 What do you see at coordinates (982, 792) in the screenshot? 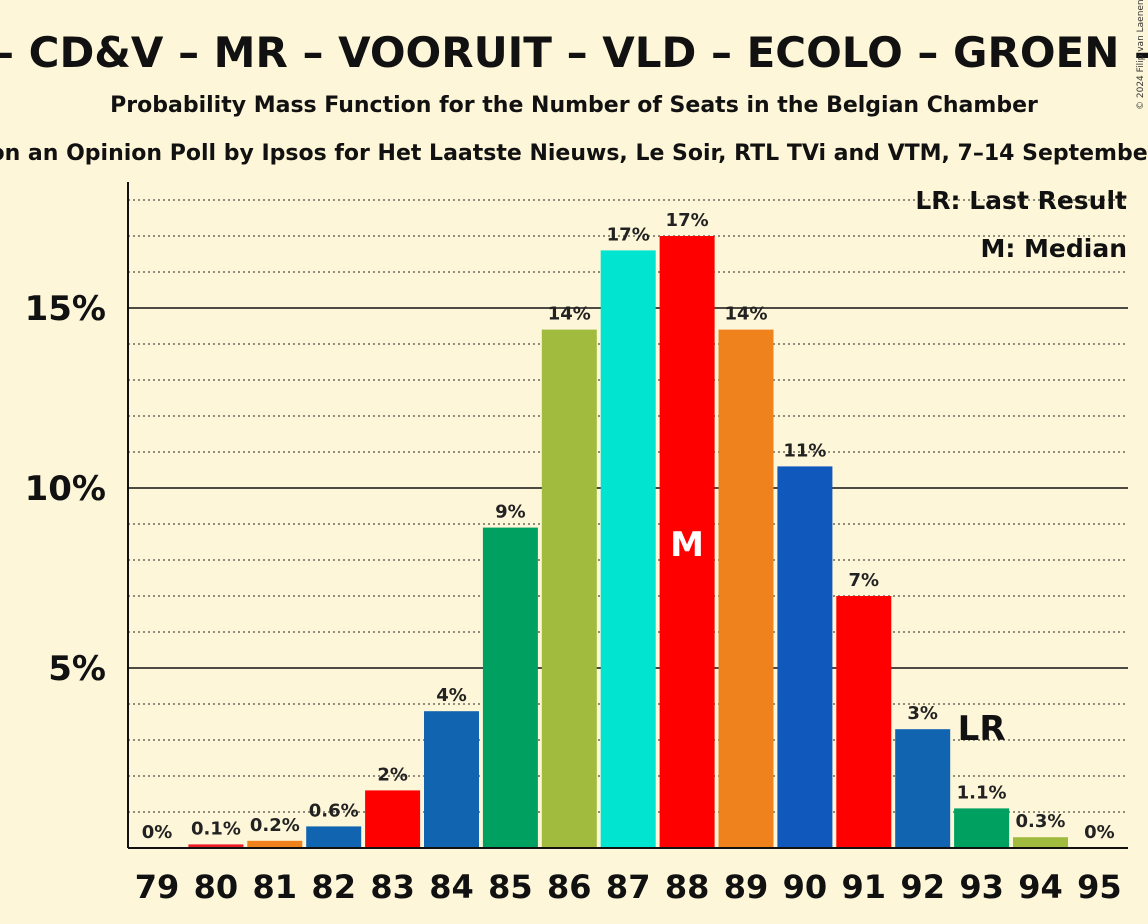
I see `data-label: 1.1%` at bounding box center [982, 792].